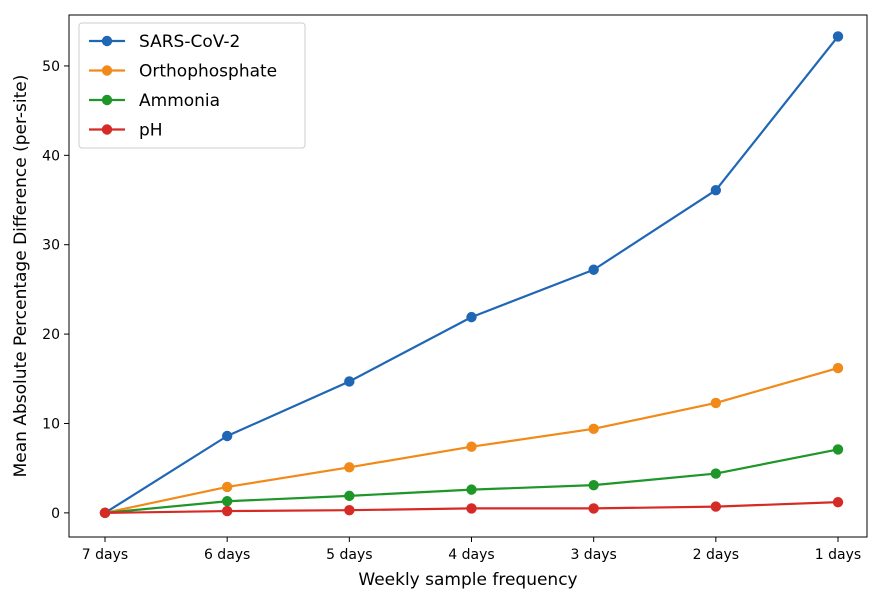 This screenshot has height=589, width=871. I want to click on legend-label: pH, so click(151, 131).